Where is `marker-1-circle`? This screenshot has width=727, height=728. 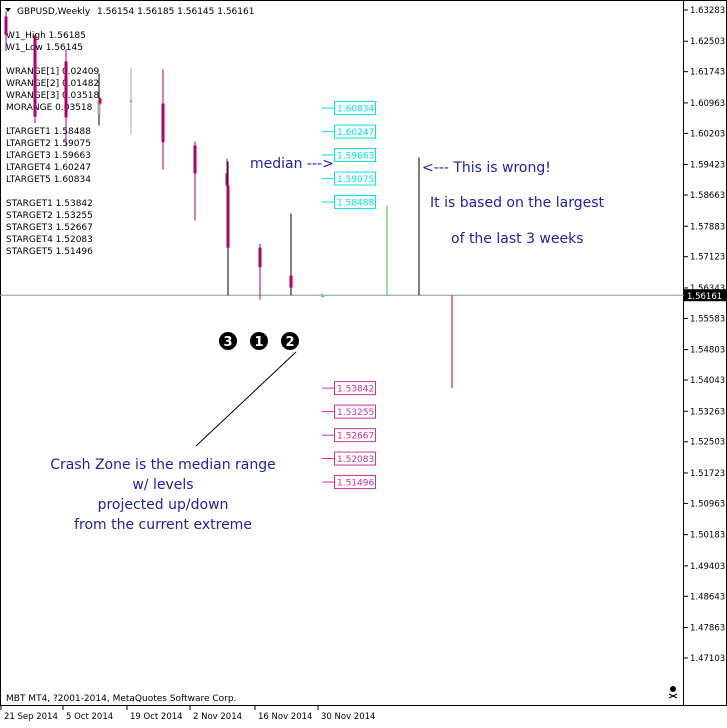 marker-1-circle is located at coordinates (259, 341).